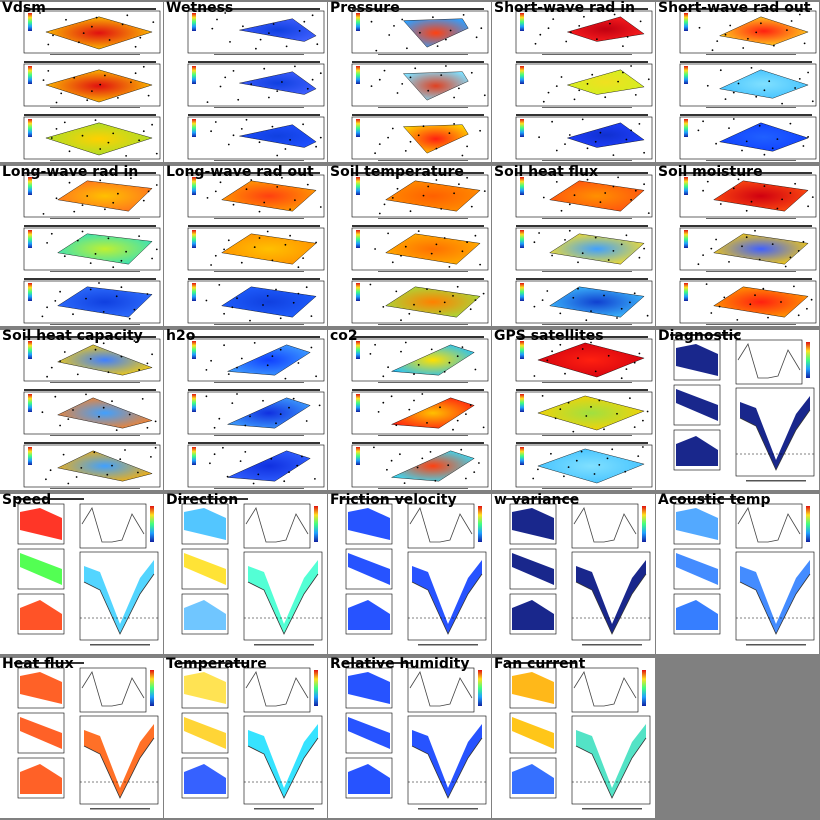 This screenshot has width=820, height=820. I want to click on thumbnail-relative-humidity: Relative humidity, so click(410, 738).